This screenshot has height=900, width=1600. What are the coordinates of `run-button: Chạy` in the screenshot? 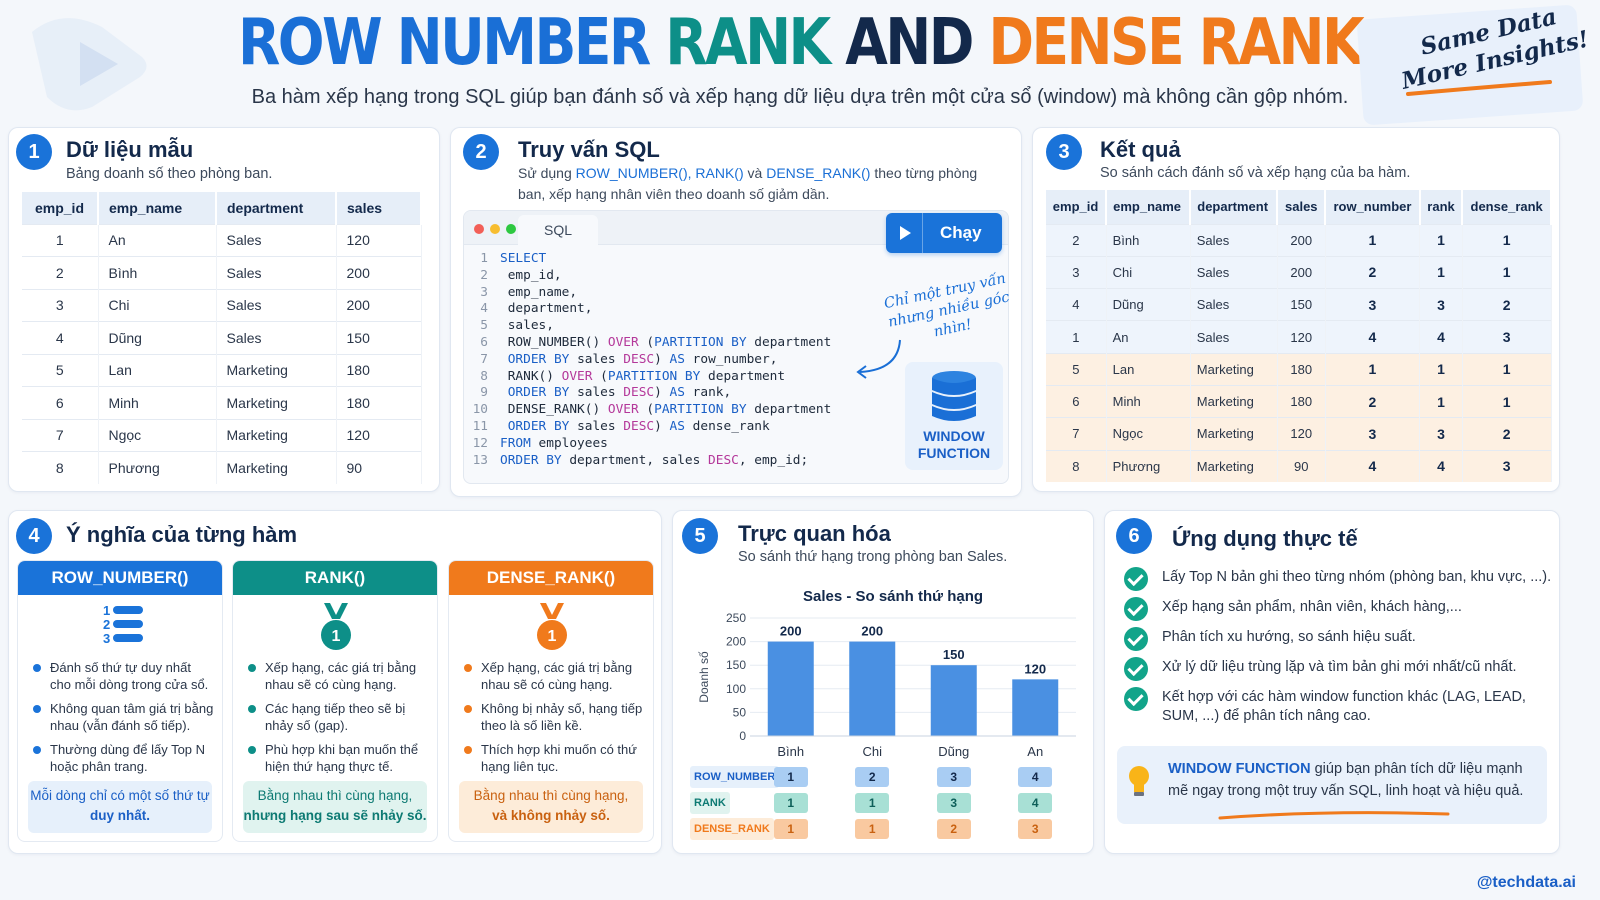 It's located at (944, 233).